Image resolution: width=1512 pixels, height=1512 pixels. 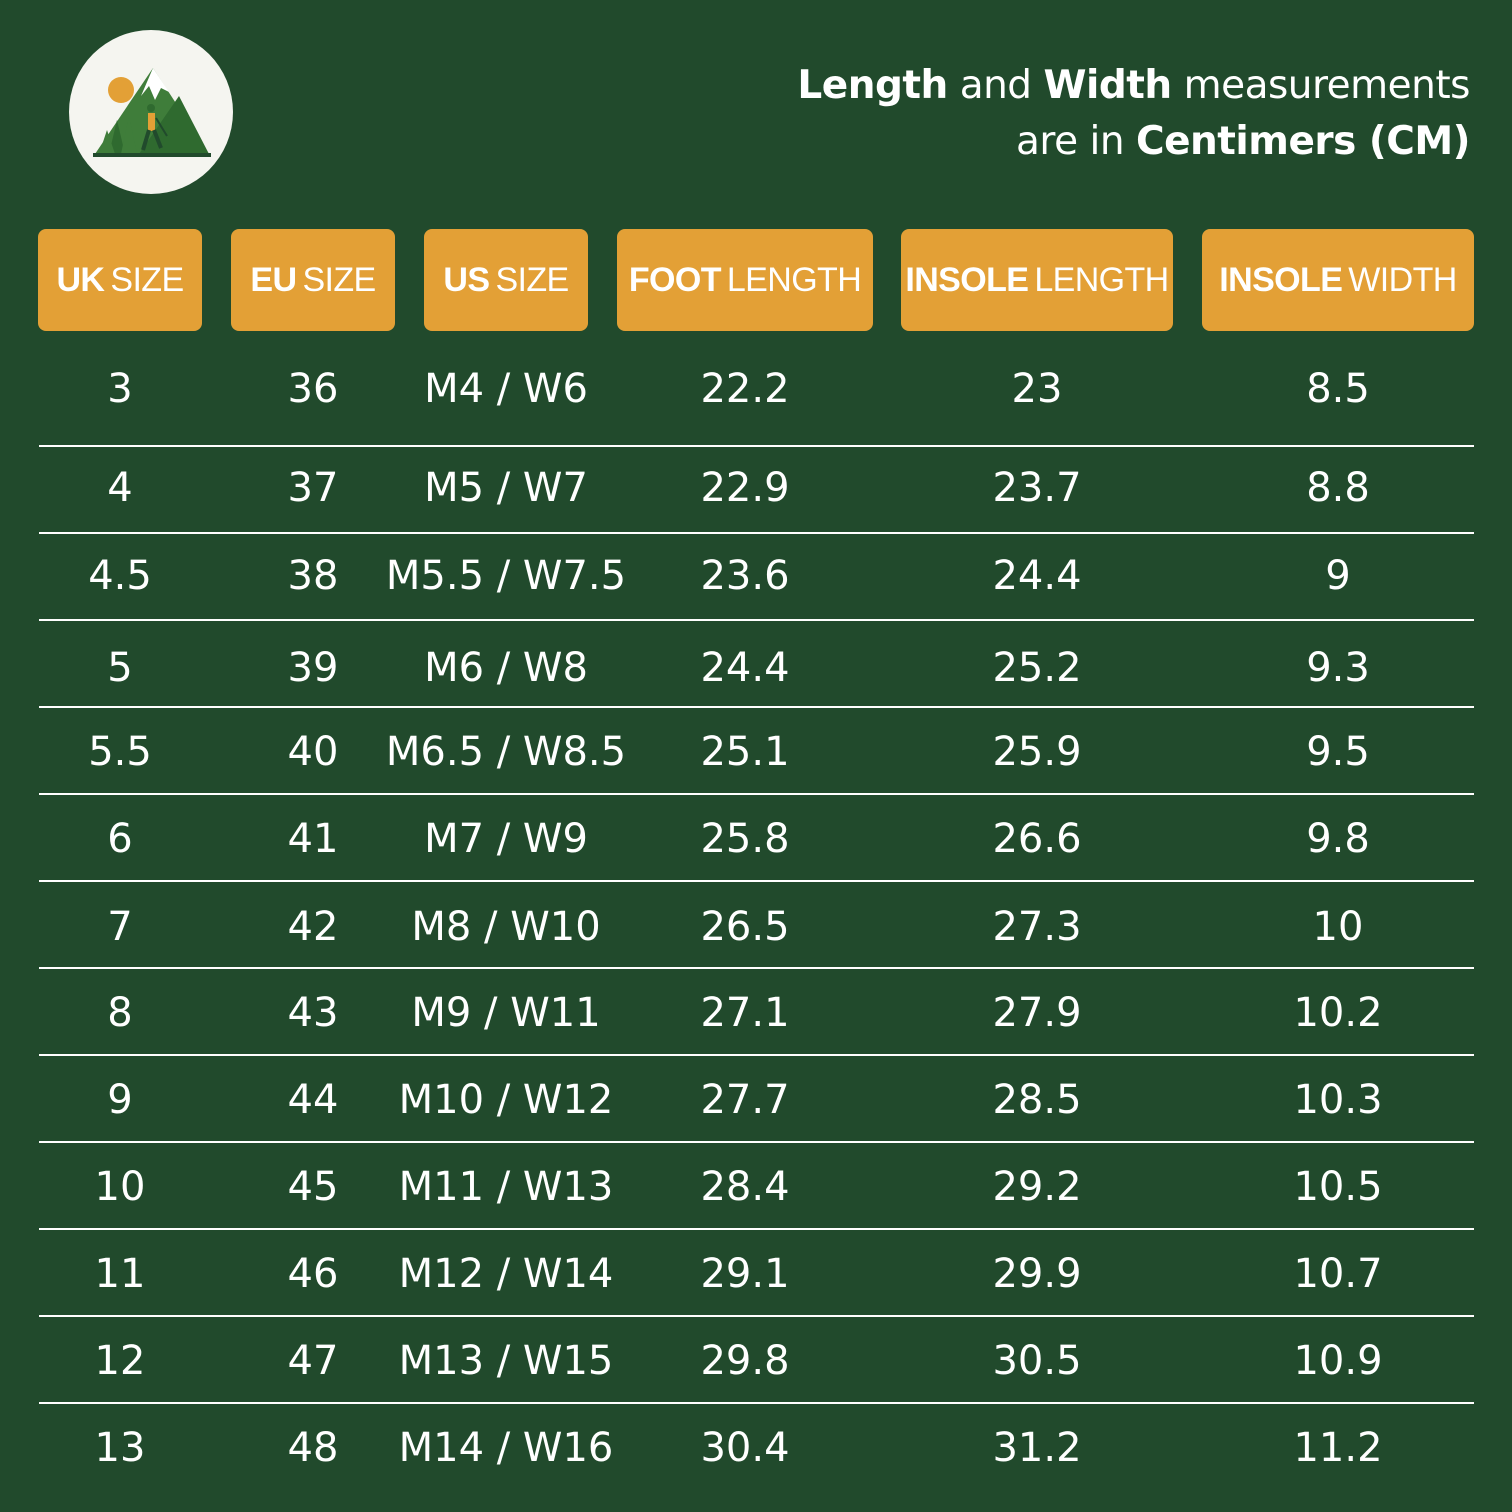 I want to click on cell-eu-size: 44, so click(x=313, y=1100).